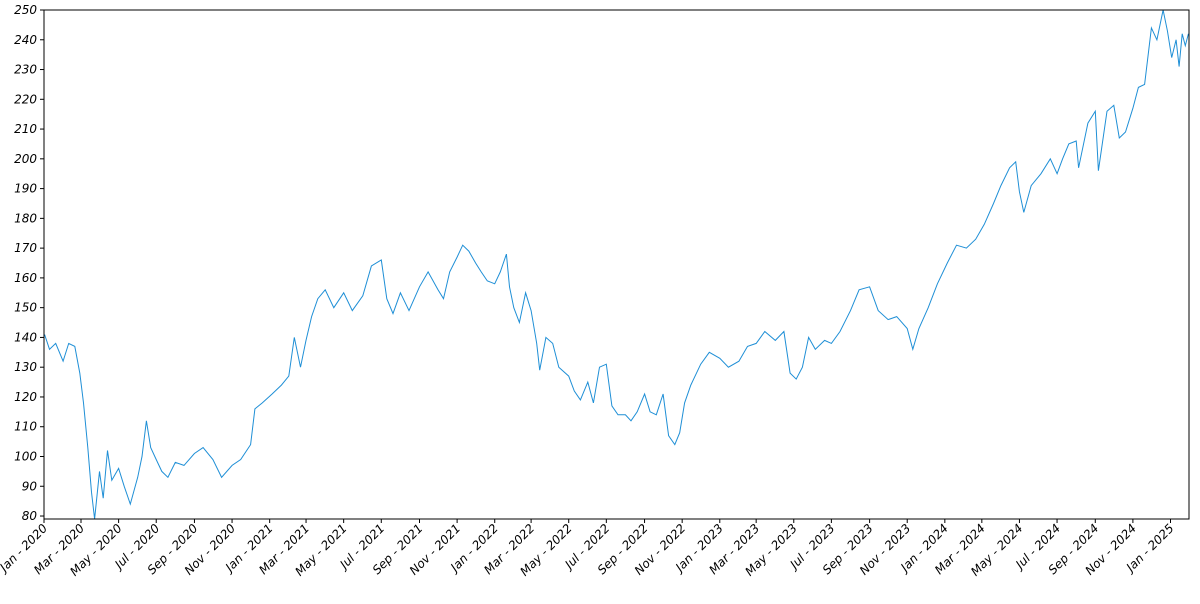  What do you see at coordinates (25, 218) in the screenshot?
I see `y-tick-label: 180` at bounding box center [25, 218].